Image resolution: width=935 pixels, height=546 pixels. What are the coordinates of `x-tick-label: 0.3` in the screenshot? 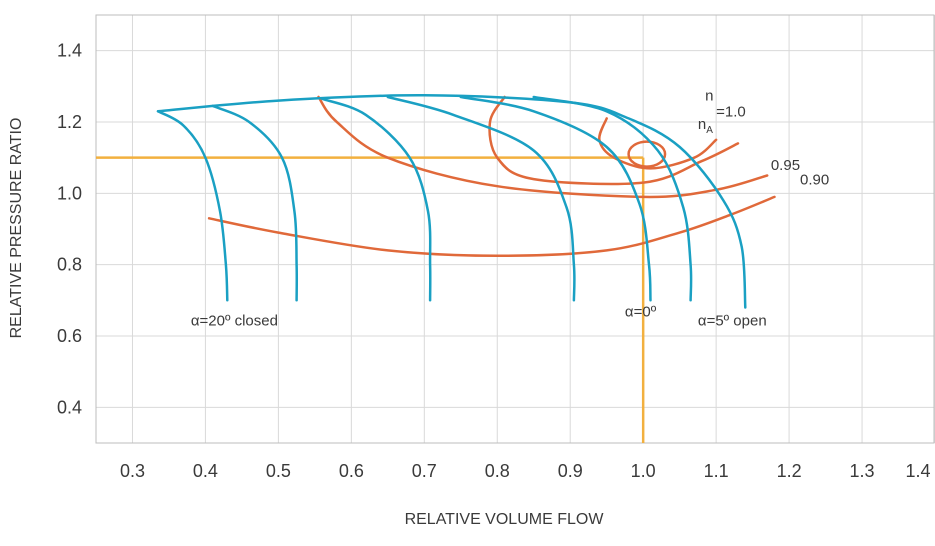 It's located at (132, 471).